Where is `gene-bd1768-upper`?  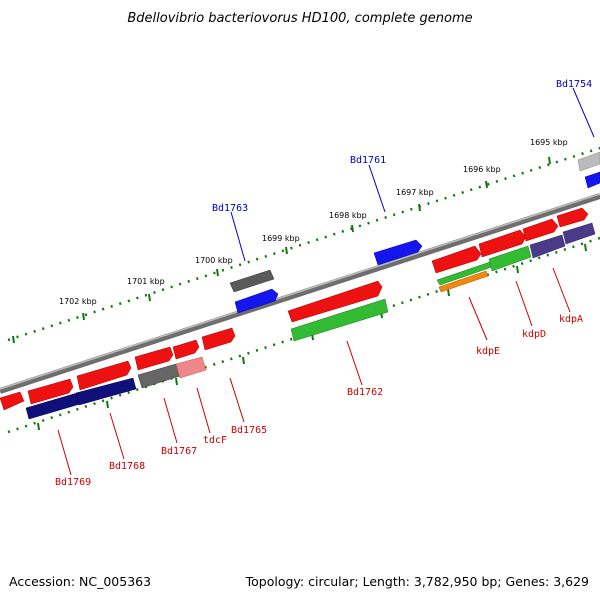
gene-bd1768-upper is located at coordinates (50, 391).